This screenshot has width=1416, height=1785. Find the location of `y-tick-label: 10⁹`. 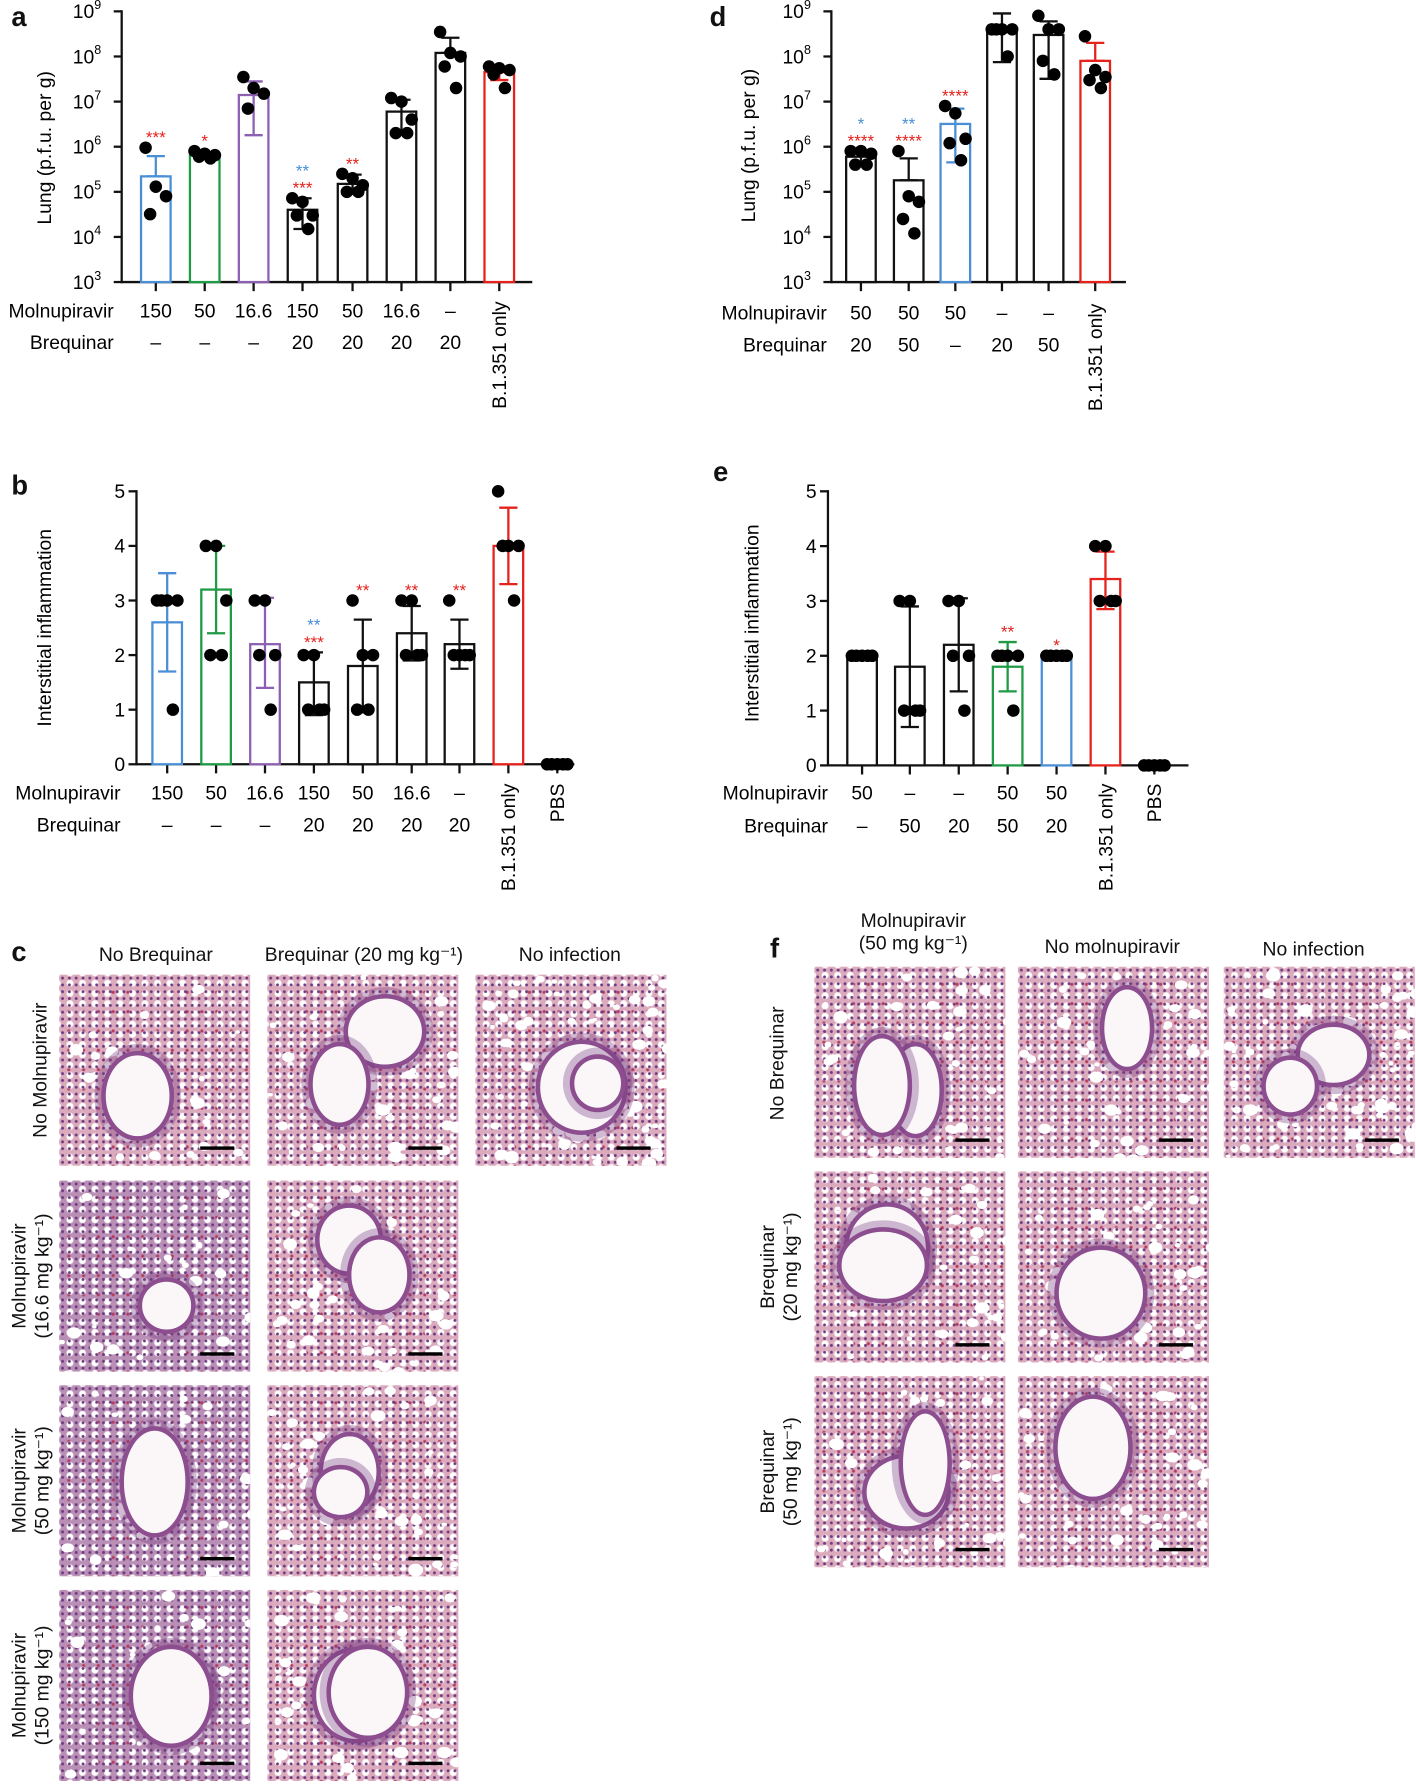

y-tick-label: 10⁹ is located at coordinates (87, 11).